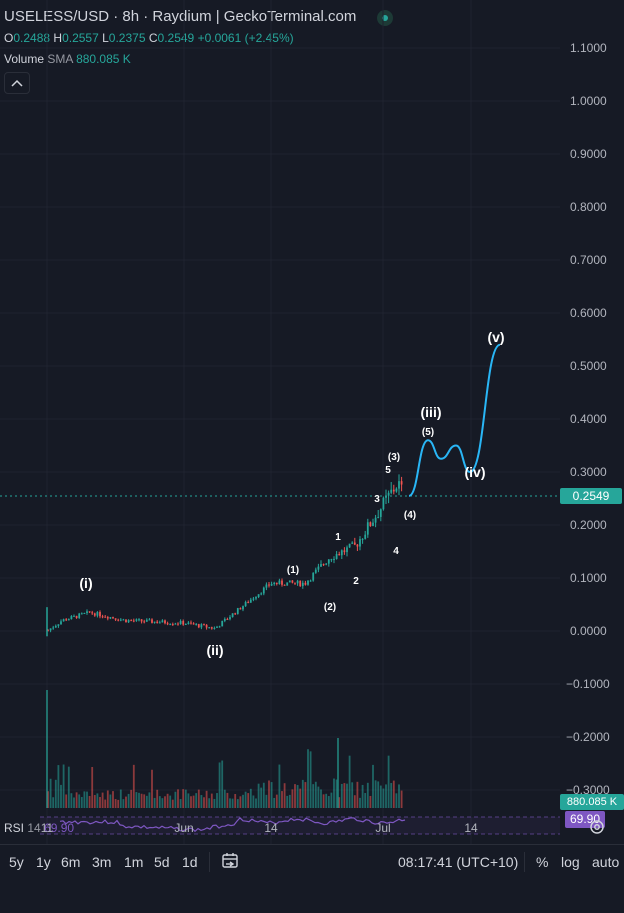  Describe the element at coordinates (597, 827) in the screenshot. I see `gear-icon` at that location.